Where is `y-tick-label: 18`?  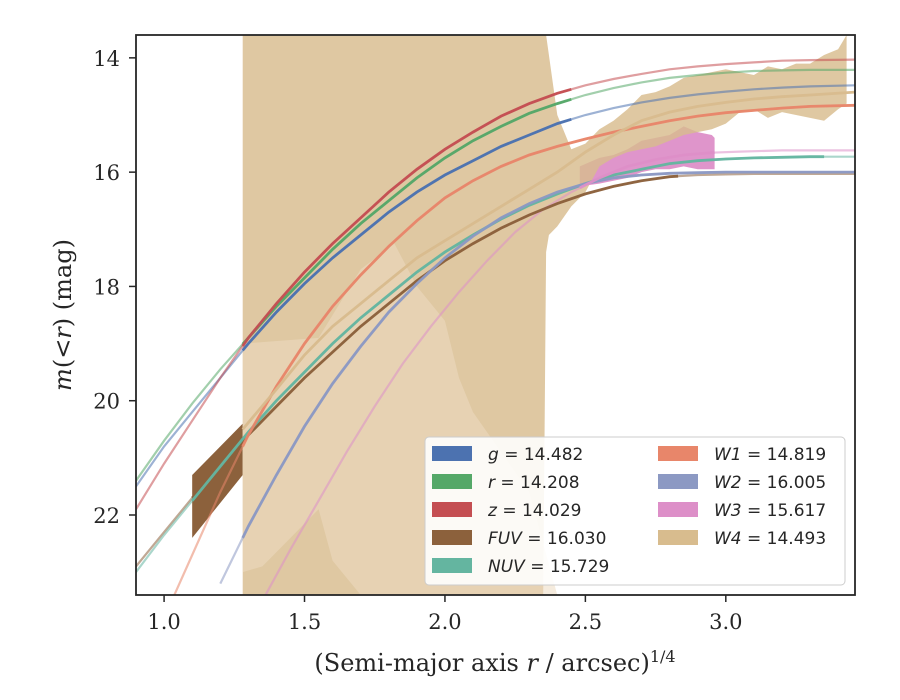 y-tick-label: 18 is located at coordinates (106, 287).